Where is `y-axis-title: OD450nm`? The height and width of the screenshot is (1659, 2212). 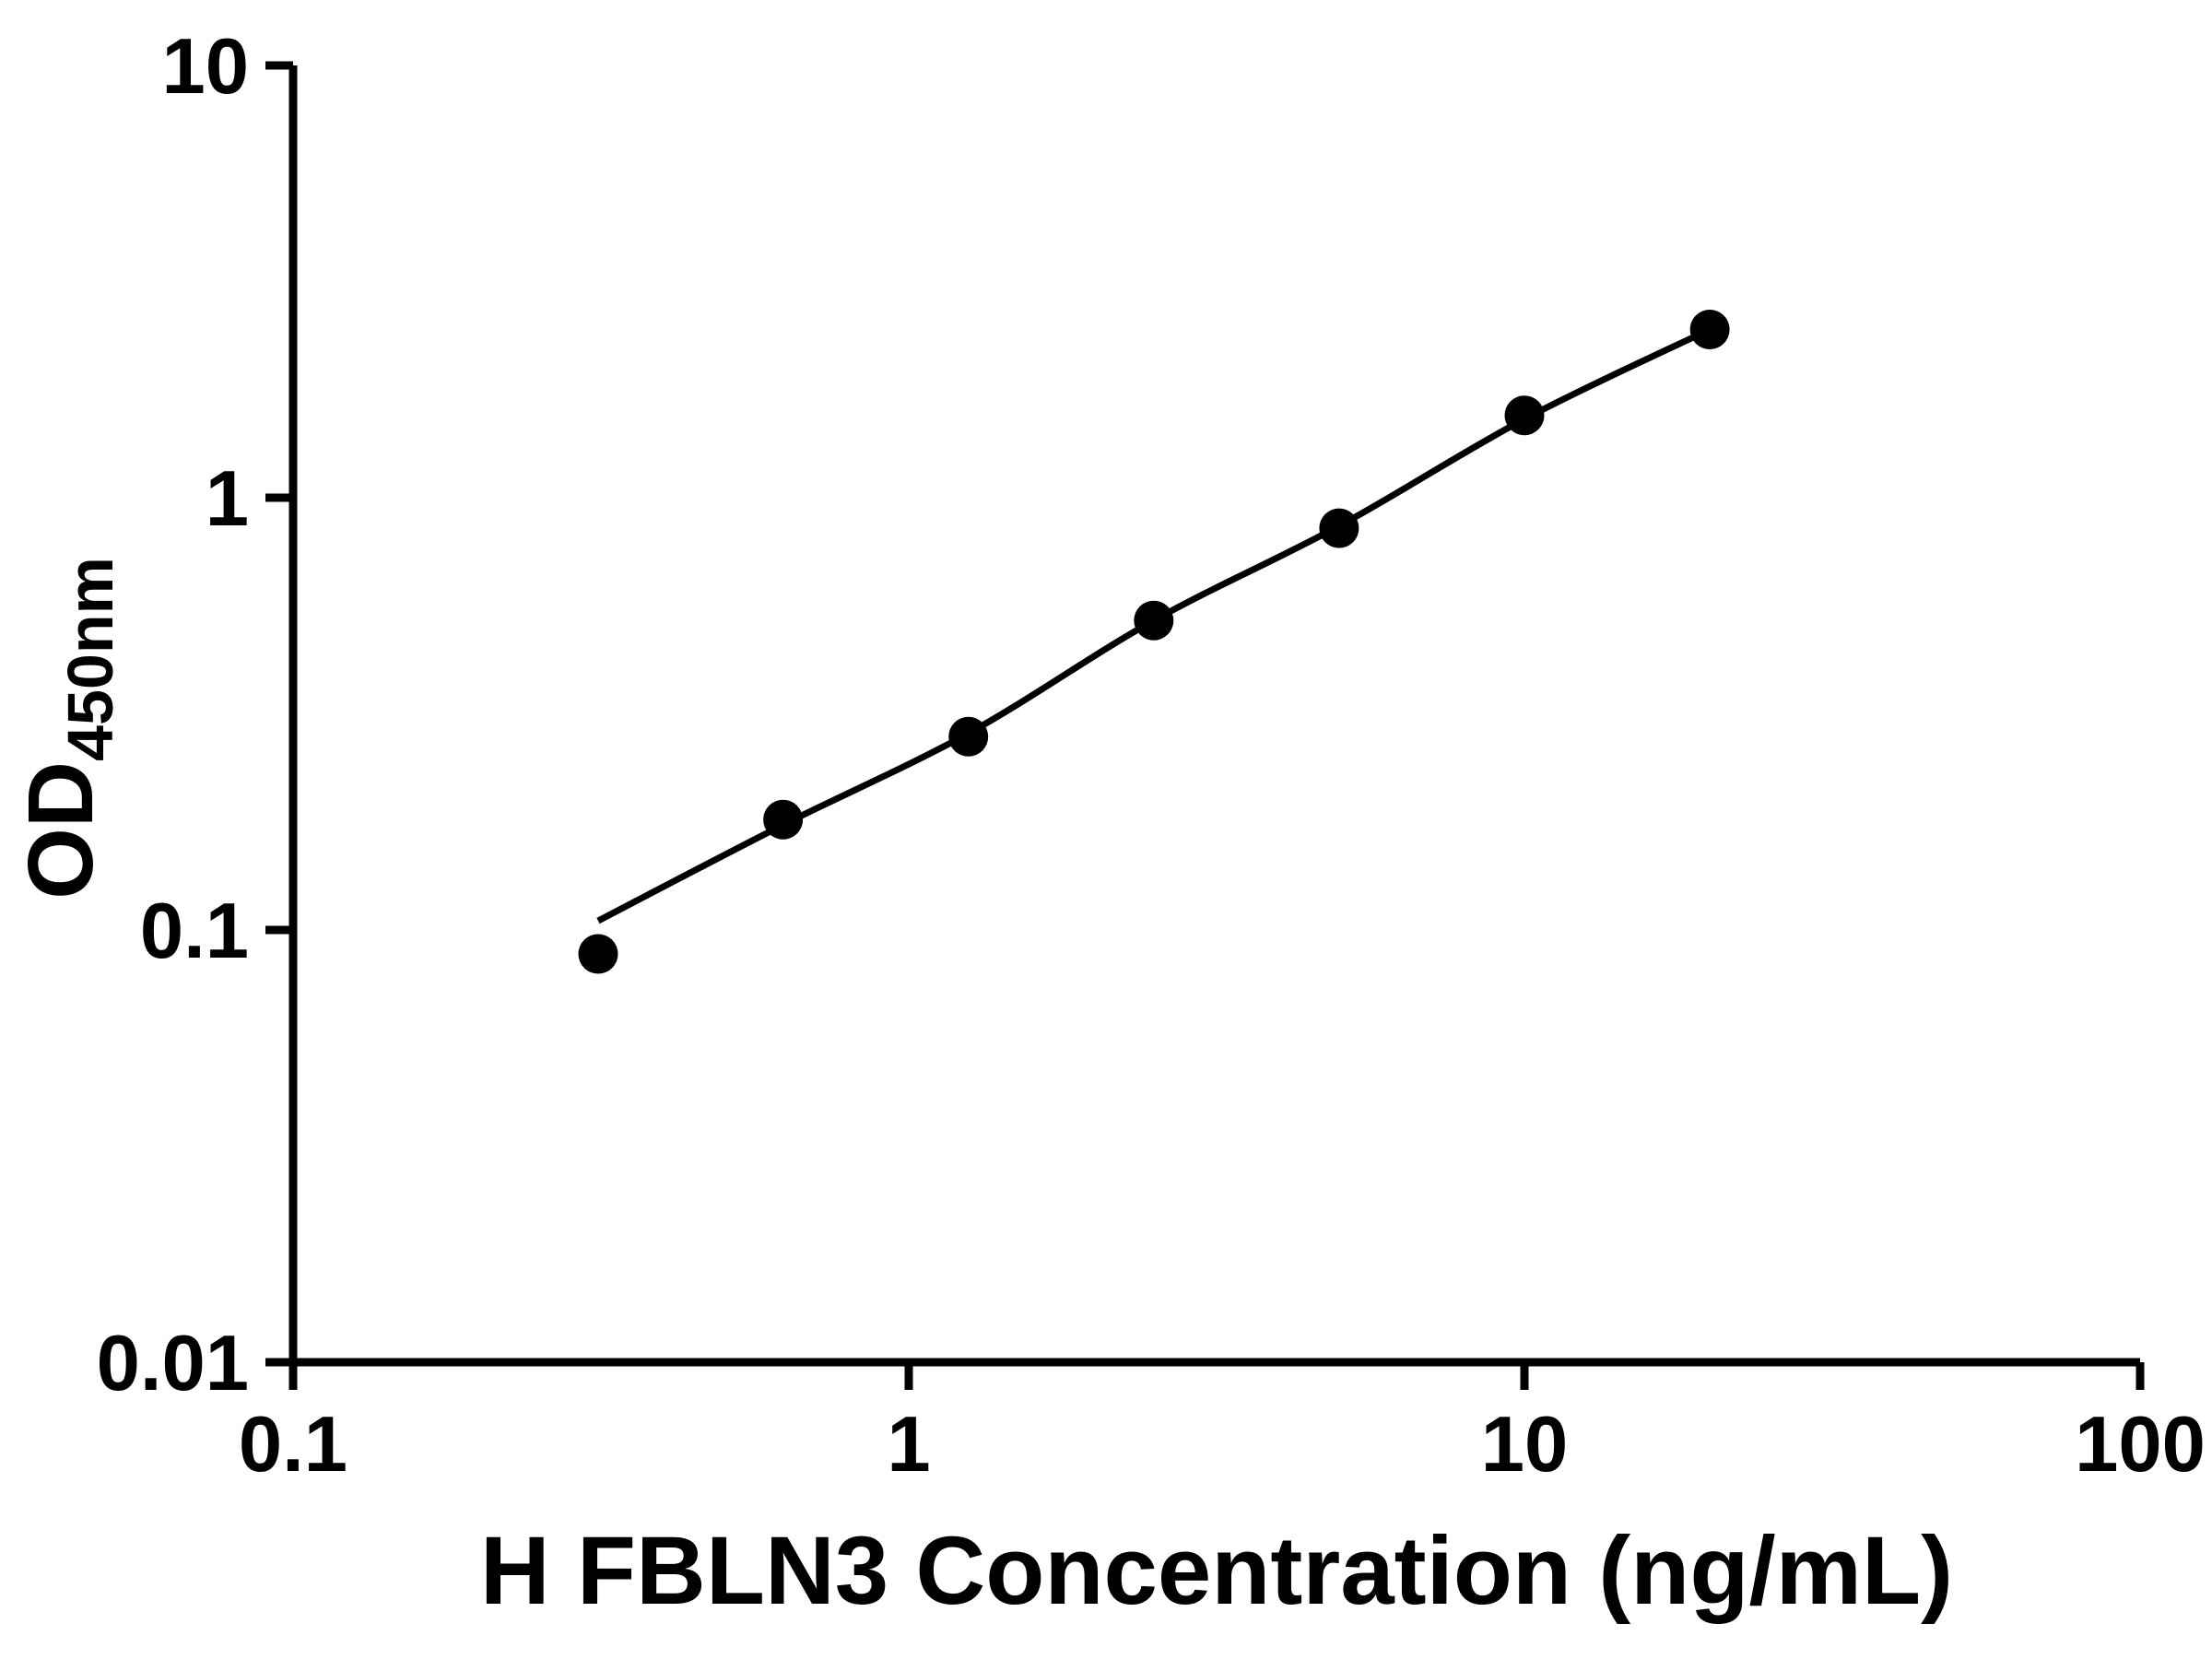 y-axis-title: OD450nm is located at coordinates (67, 728).